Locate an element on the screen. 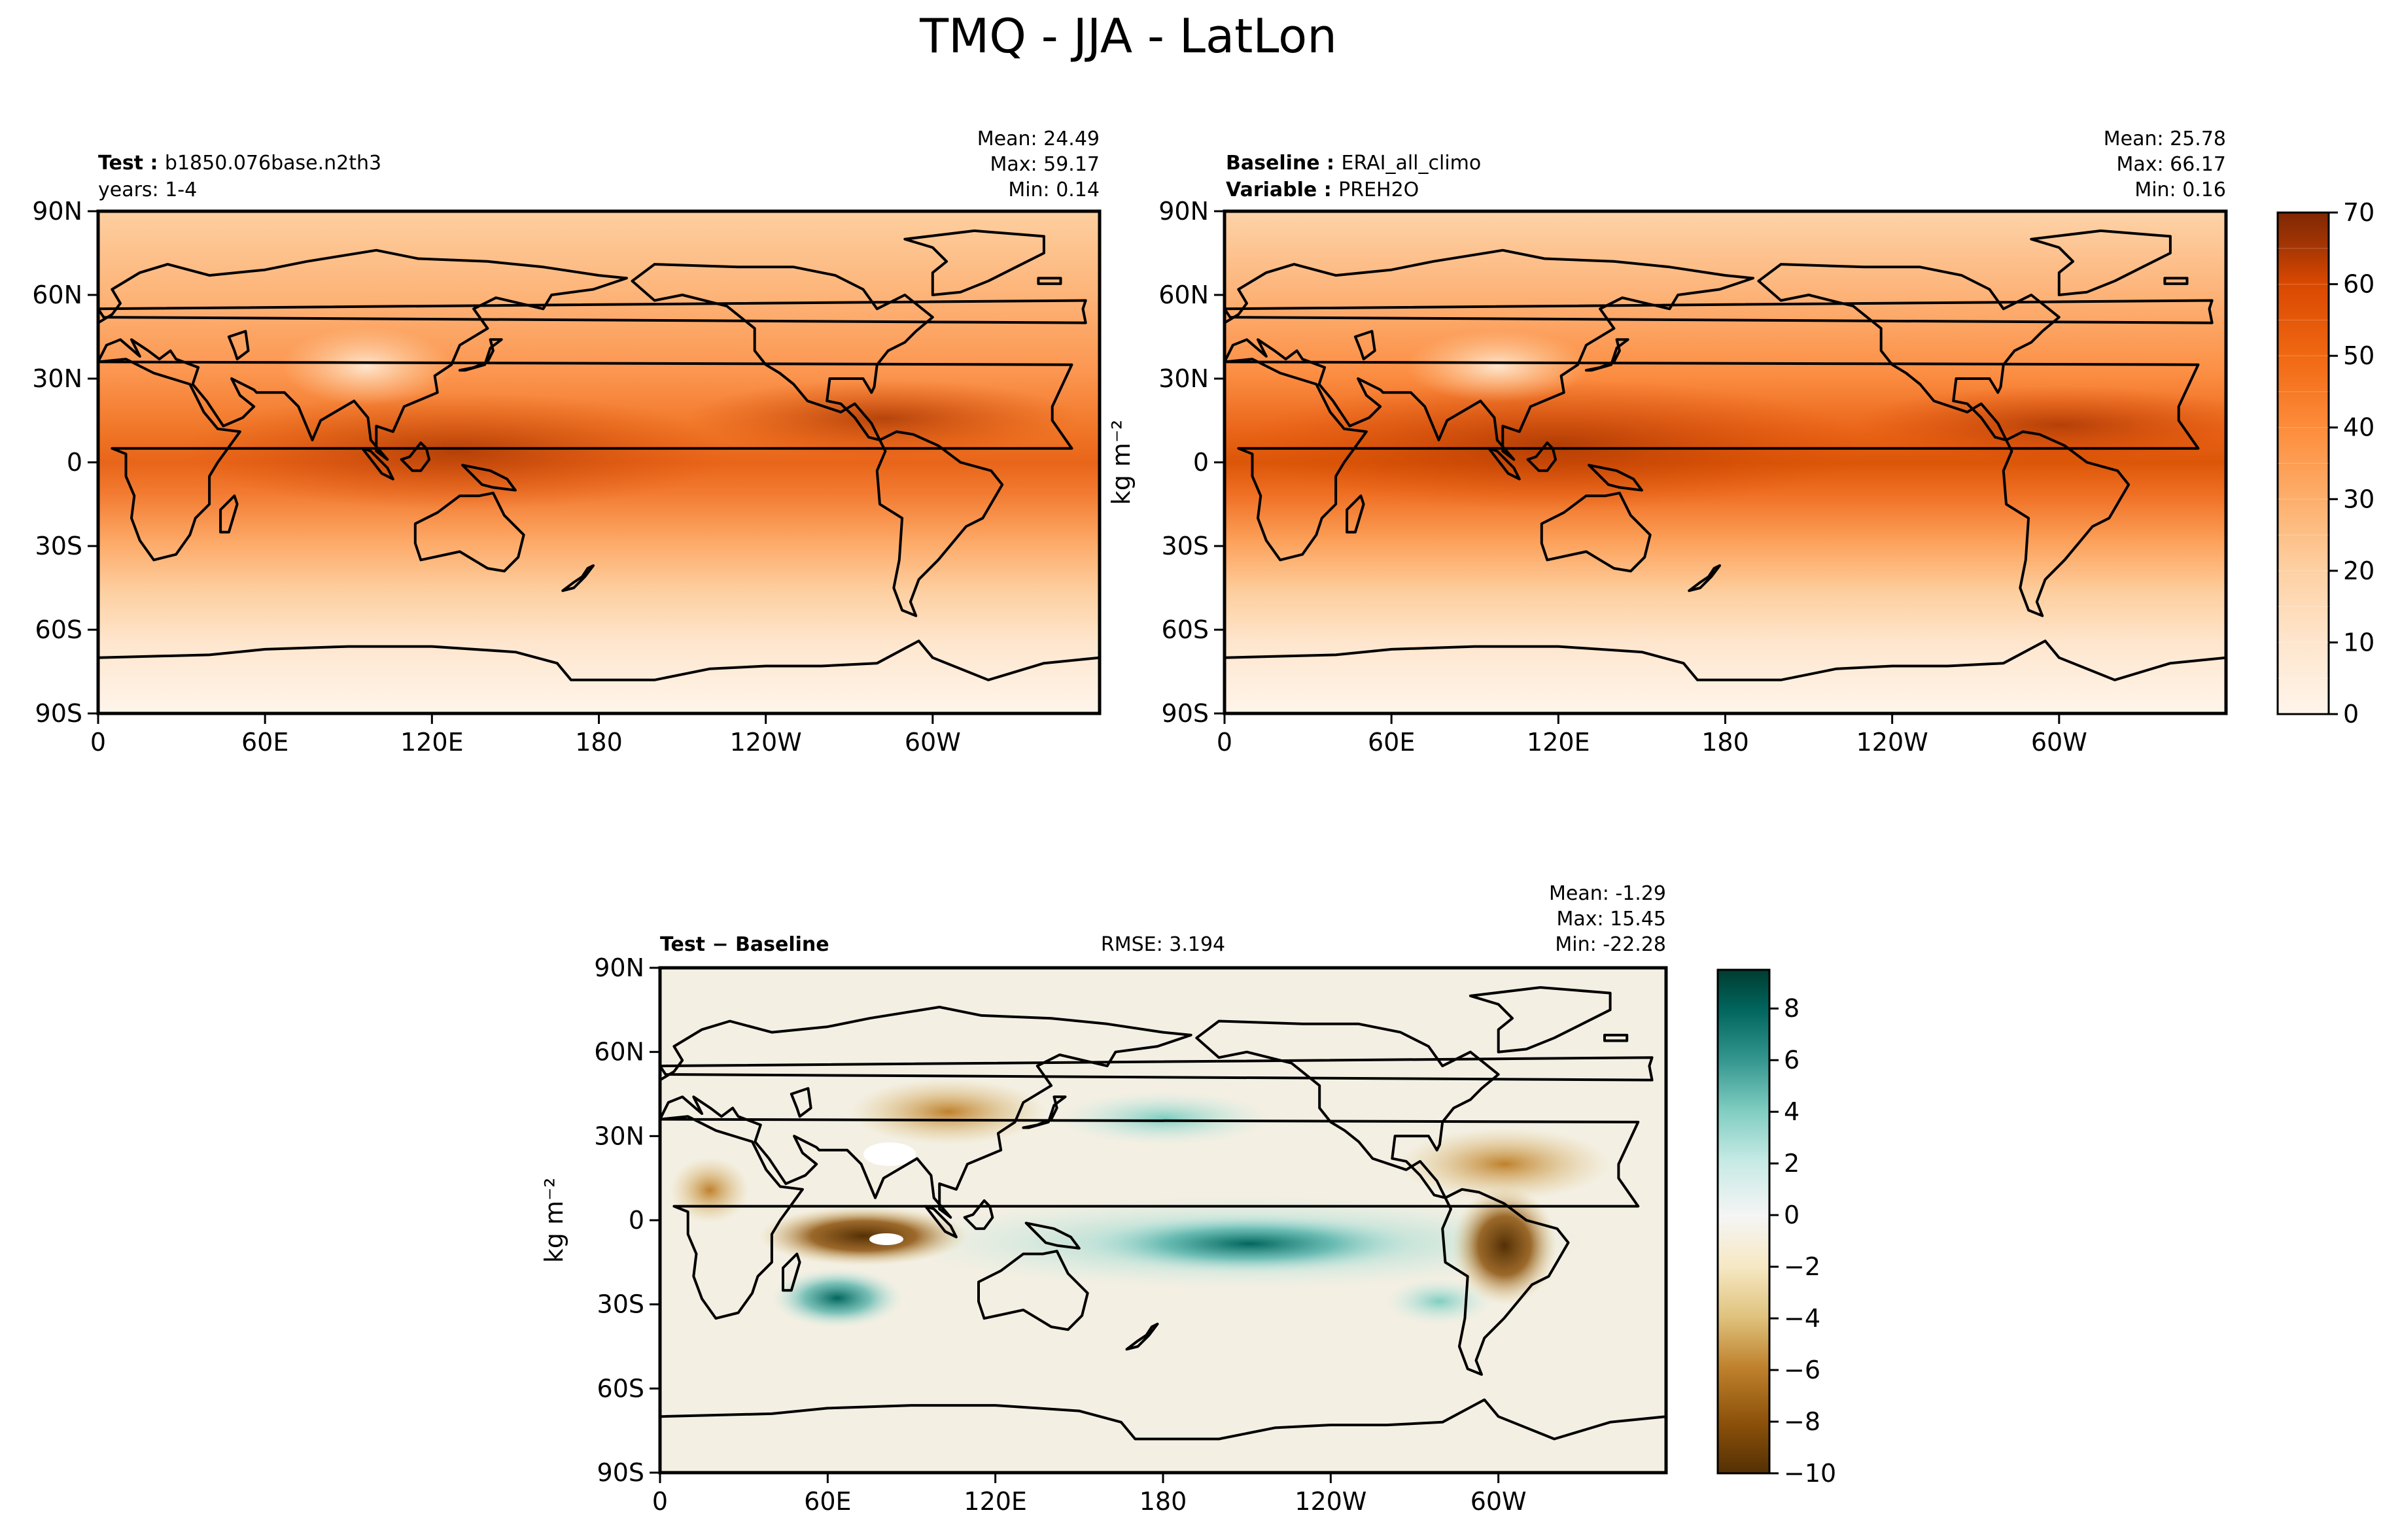 The width and height of the screenshot is (2400, 1540). y-ticks-test: 90N 60N 30N 0 30S 60S 90S is located at coordinates (65, 462).